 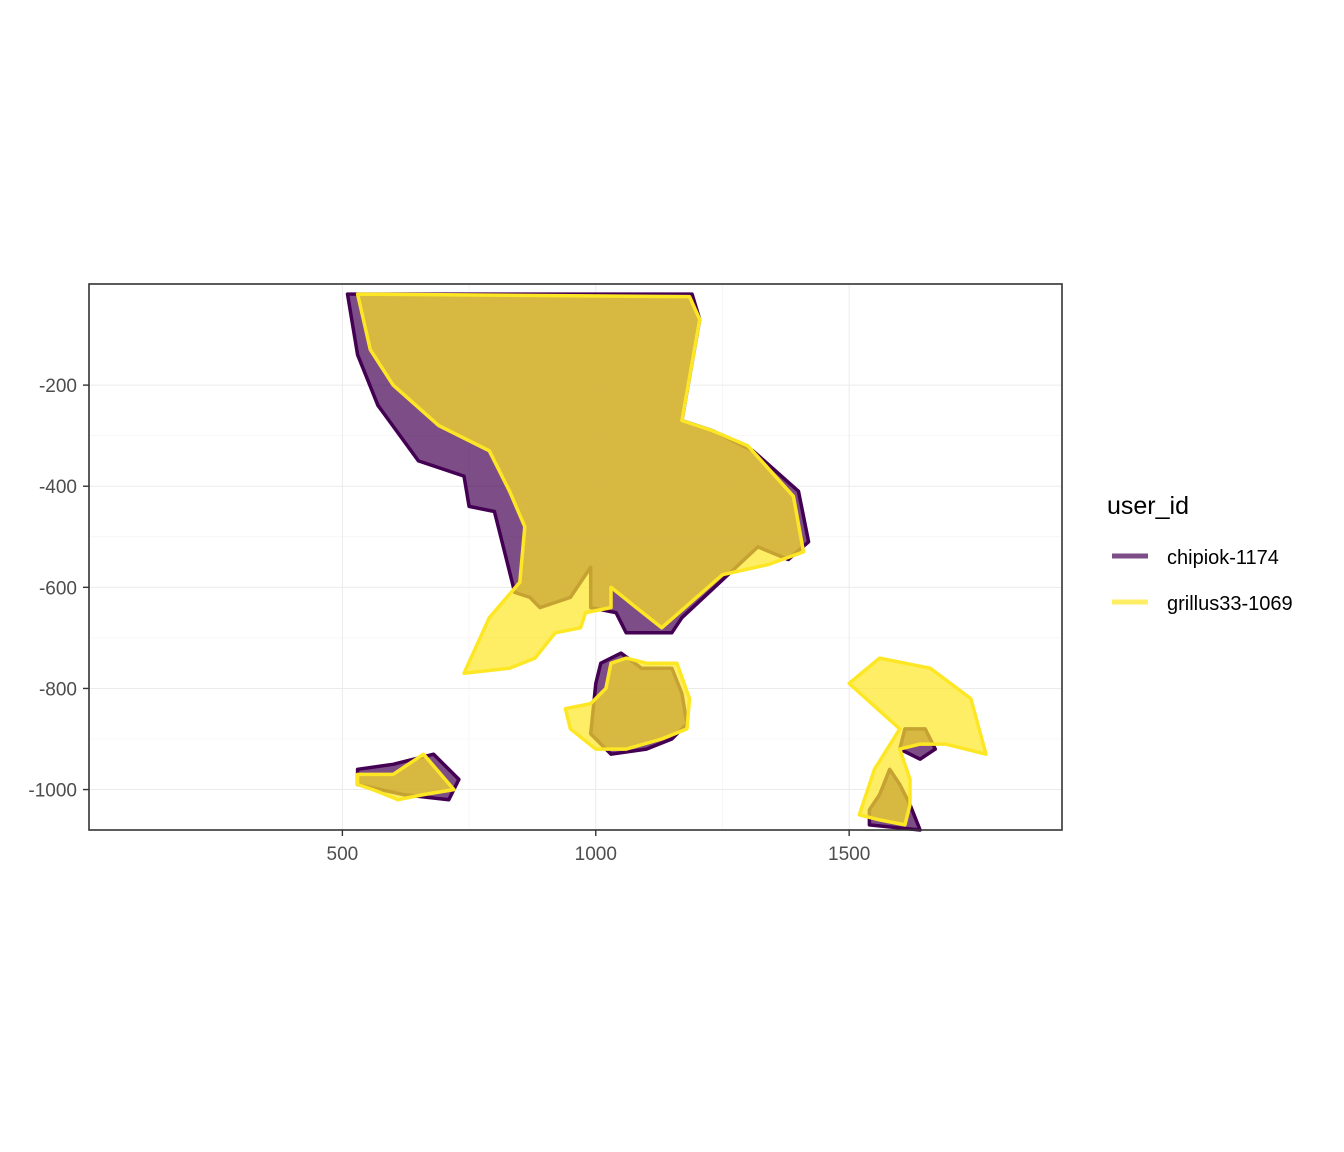 I want to click on y-tick-label: -600, so click(x=58, y=588).